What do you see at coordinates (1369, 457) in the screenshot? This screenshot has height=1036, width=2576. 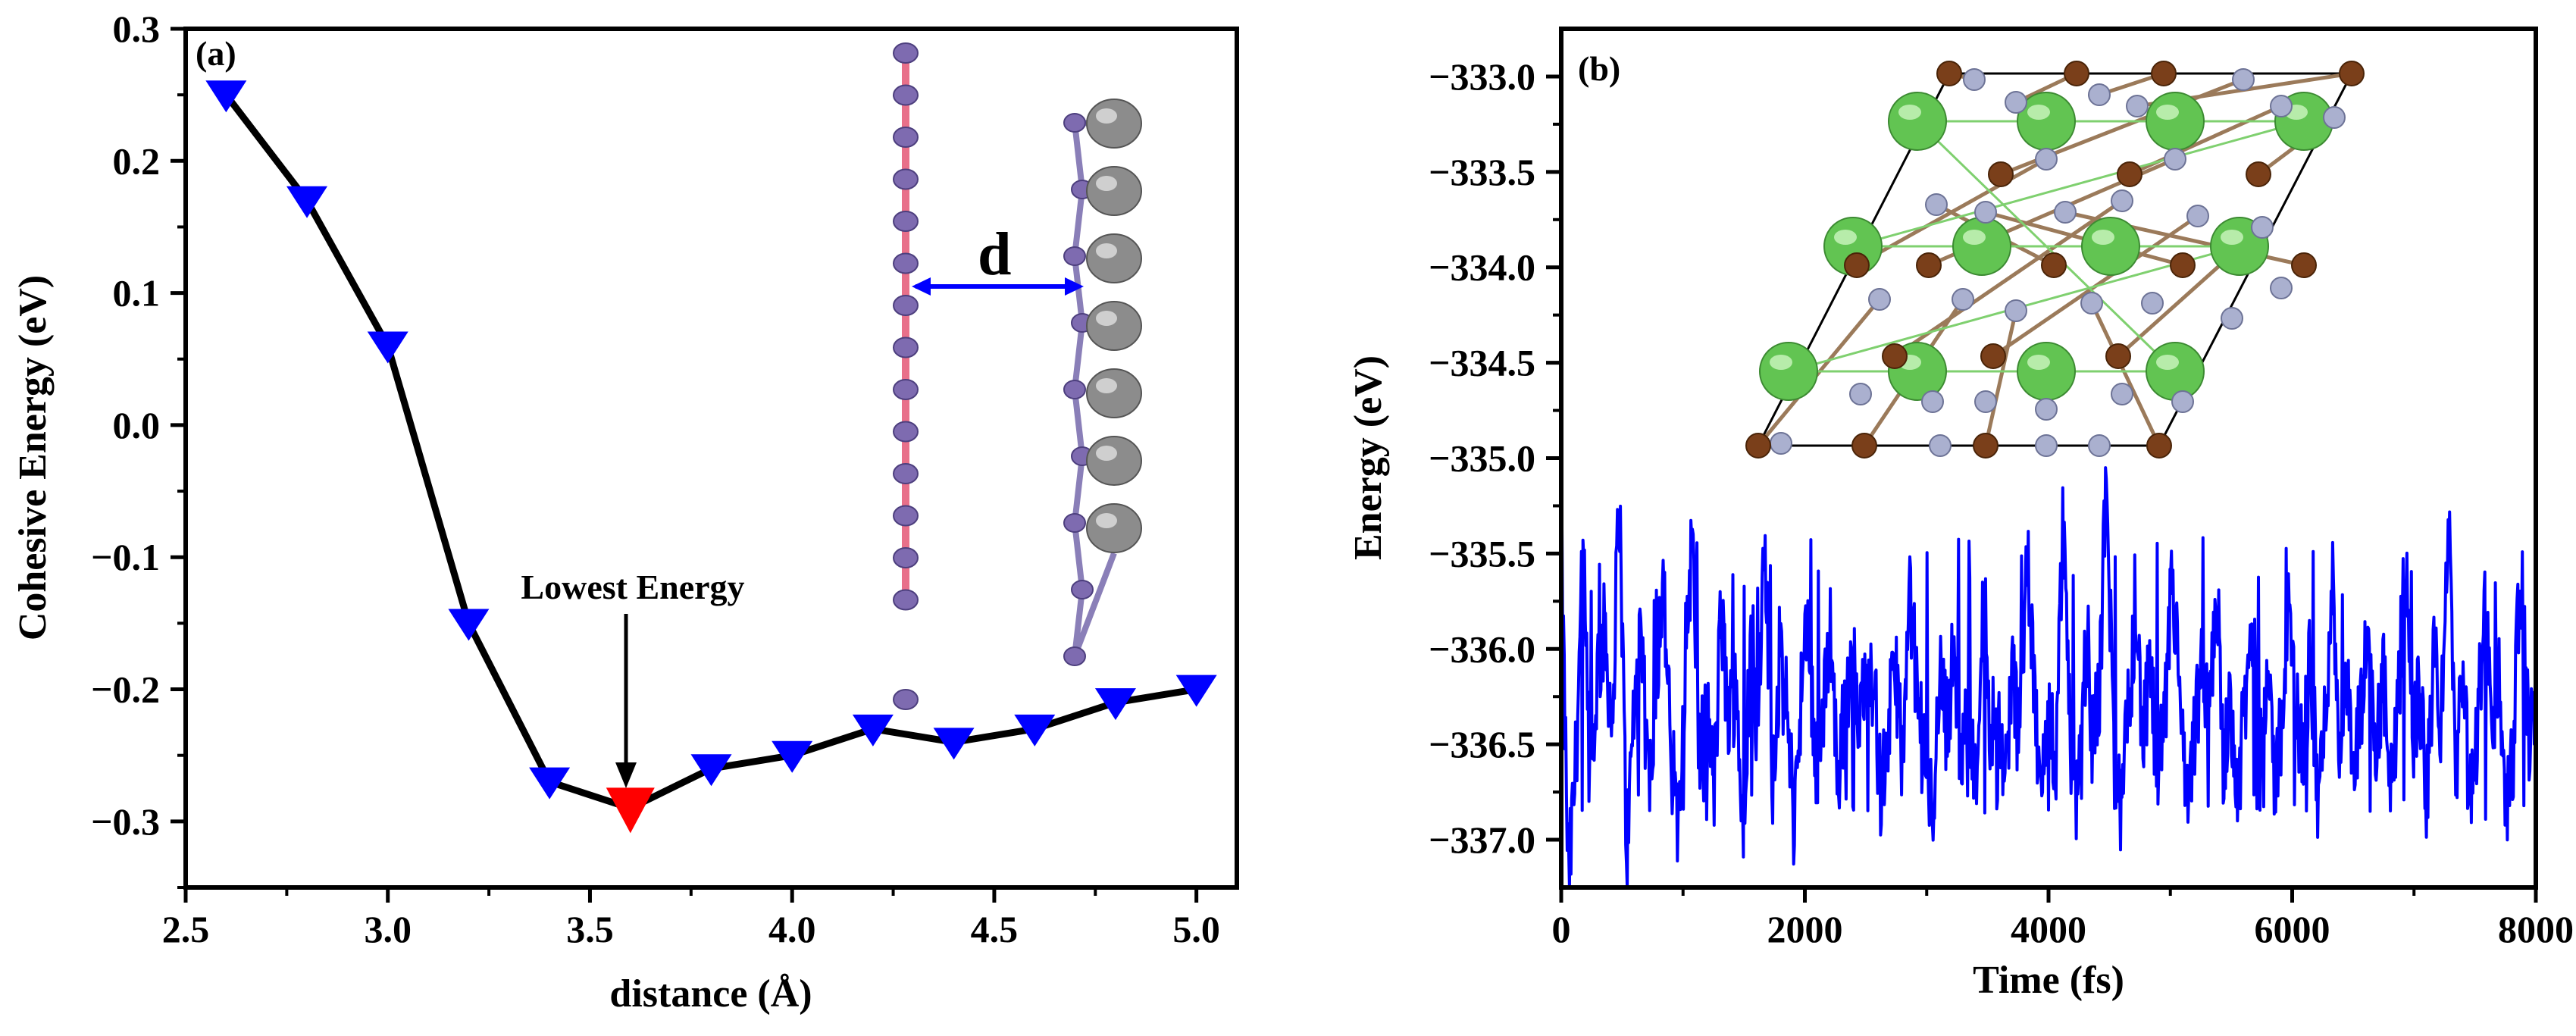 I see `panel-b-y-axis-label: Energy (eV)` at bounding box center [1369, 457].